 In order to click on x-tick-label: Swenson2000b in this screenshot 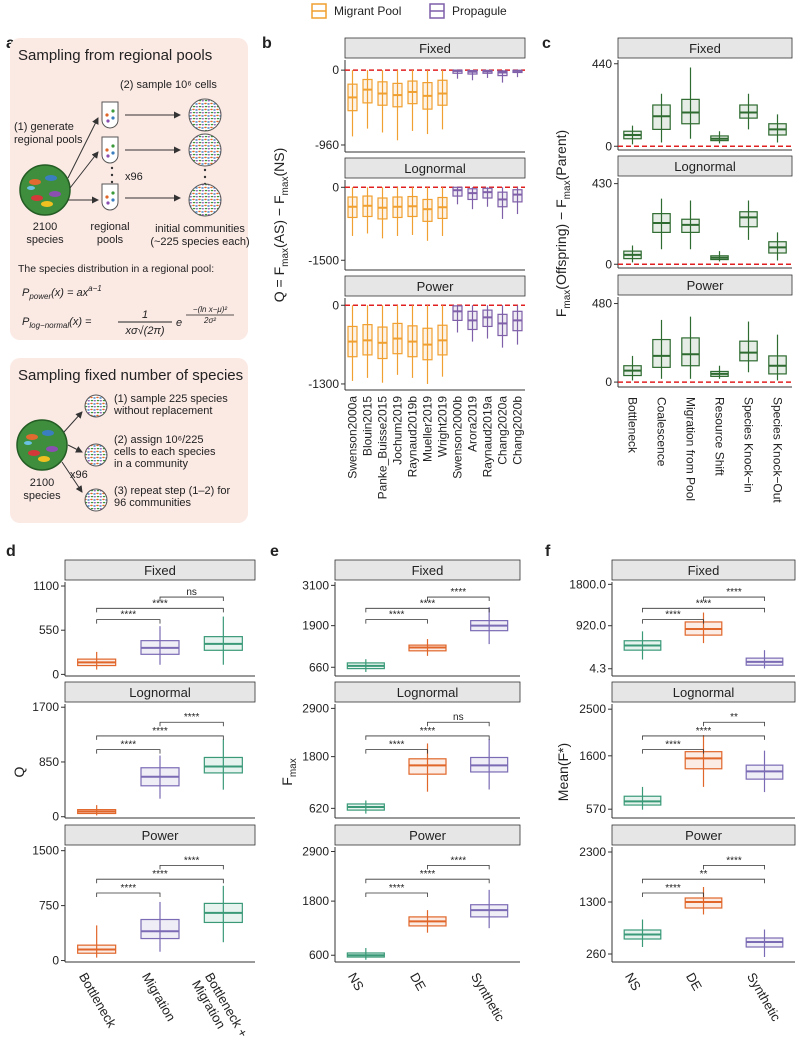, I will do `click(458, 437)`.